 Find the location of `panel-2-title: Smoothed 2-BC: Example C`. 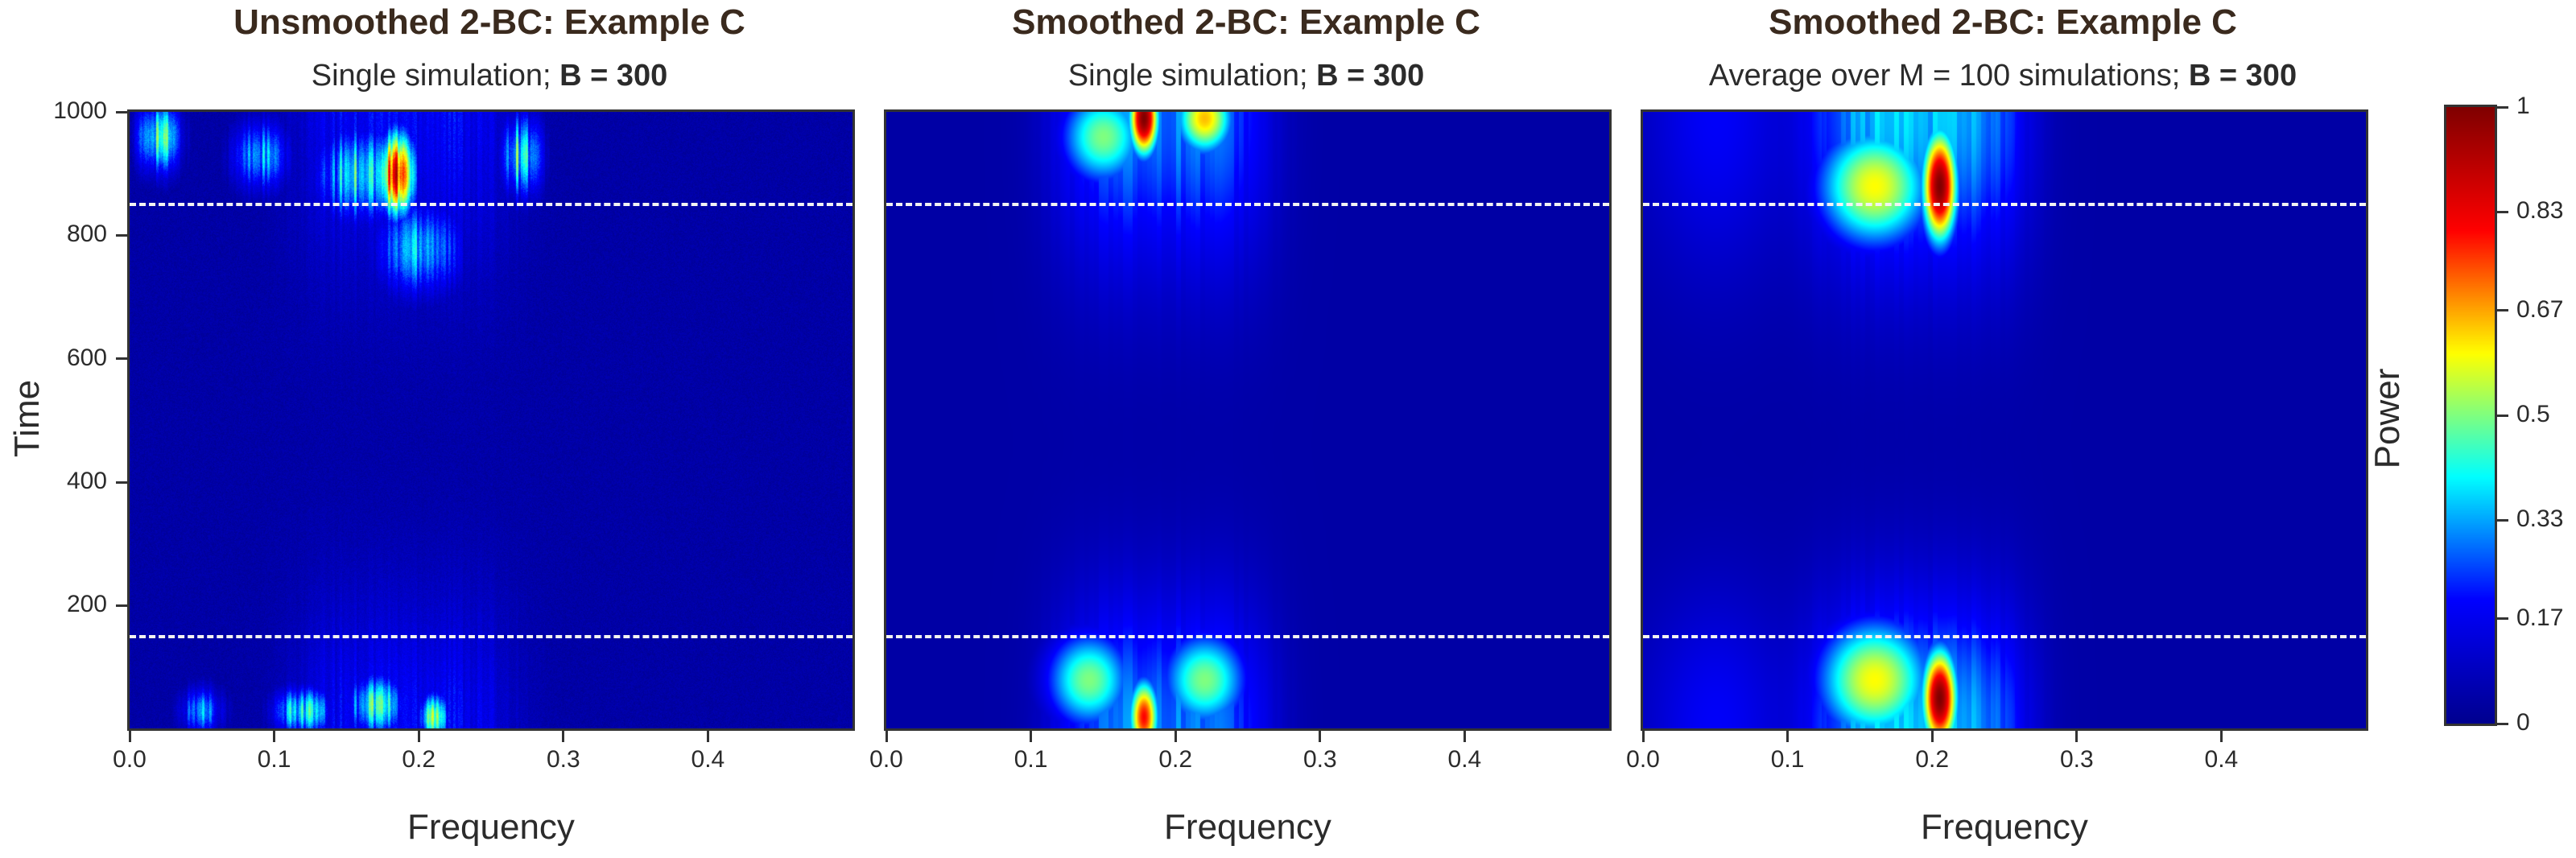

panel-2-title: Smoothed 2-BC: Example C is located at coordinates (1246, 22).